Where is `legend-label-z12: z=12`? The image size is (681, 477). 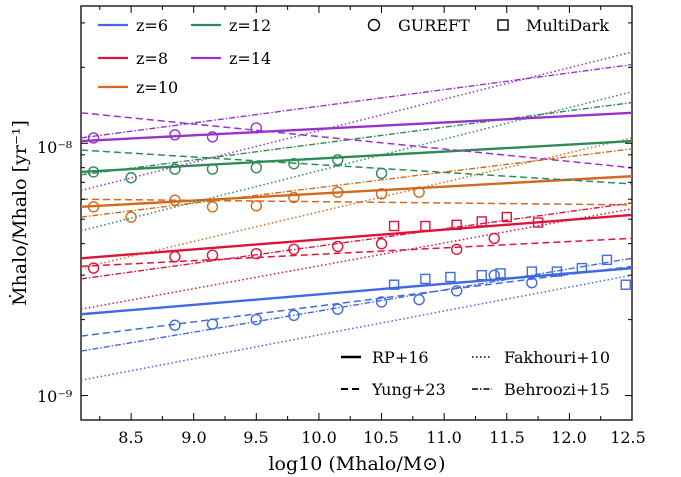
legend-label-z12: z=12 is located at coordinates (250, 25).